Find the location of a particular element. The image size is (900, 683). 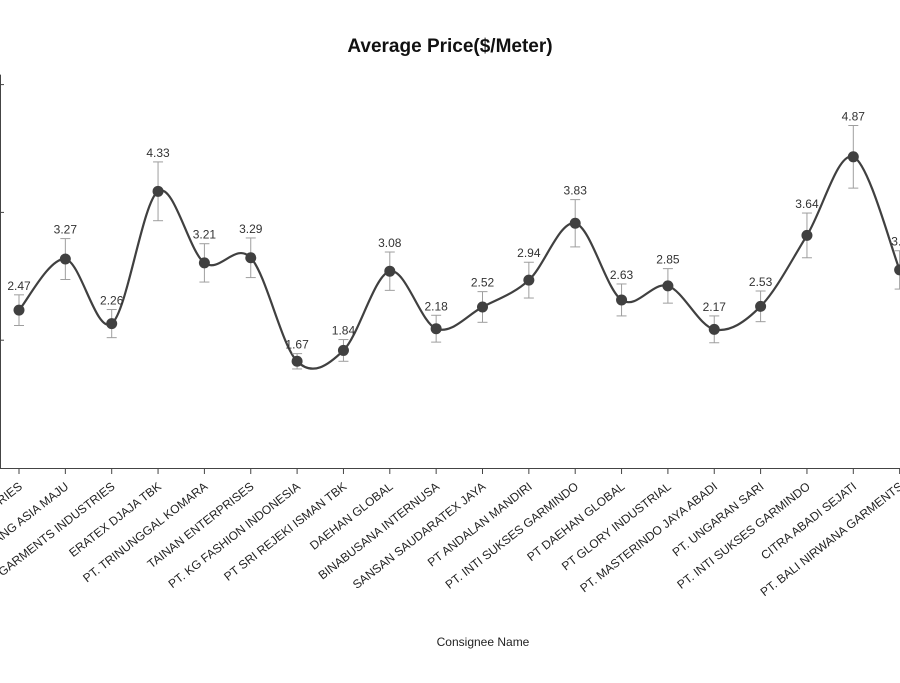

data-label: 2.47 is located at coordinates (19, 286).